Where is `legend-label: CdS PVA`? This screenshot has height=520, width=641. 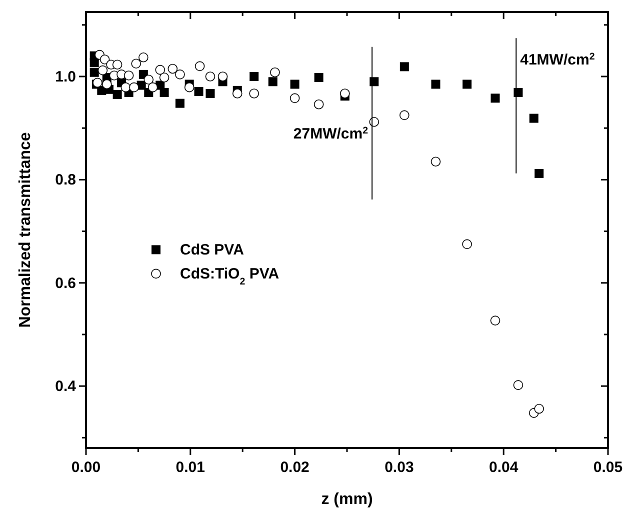
legend-label: CdS PVA is located at coordinates (212, 250).